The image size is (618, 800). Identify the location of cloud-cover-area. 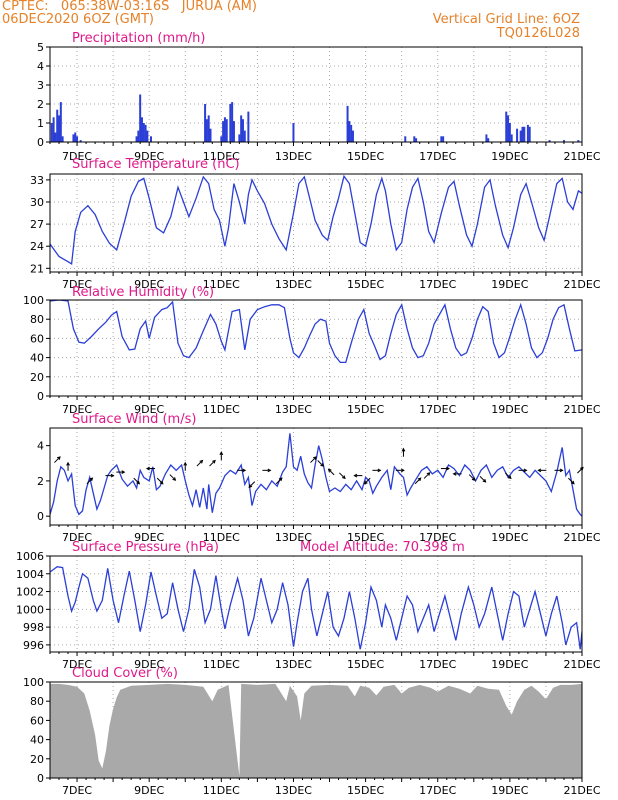
(316, 730).